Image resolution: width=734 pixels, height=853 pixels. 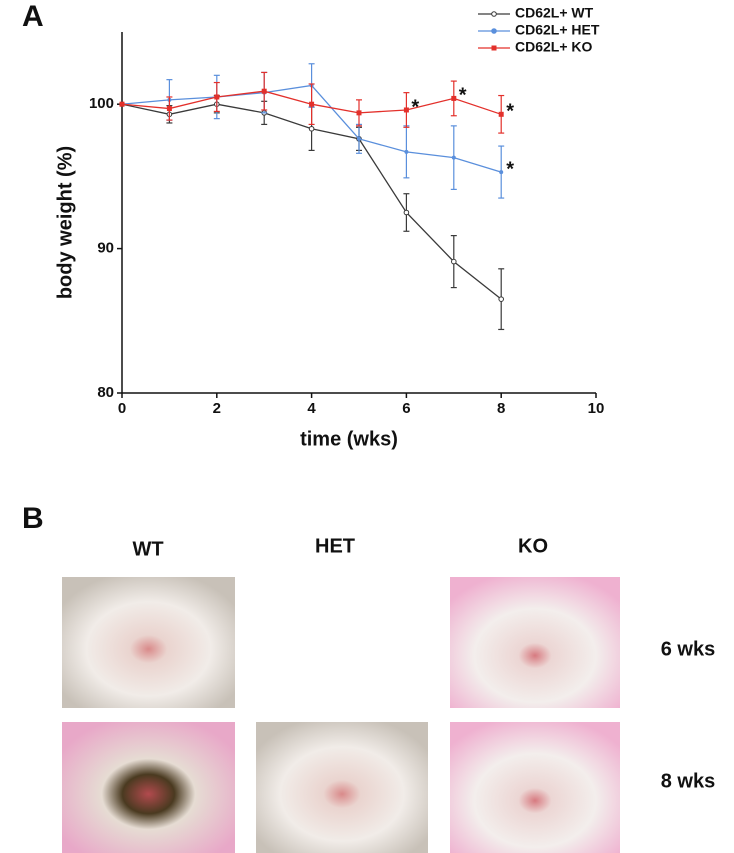 I want to click on panel-label: A, so click(x=33, y=16).